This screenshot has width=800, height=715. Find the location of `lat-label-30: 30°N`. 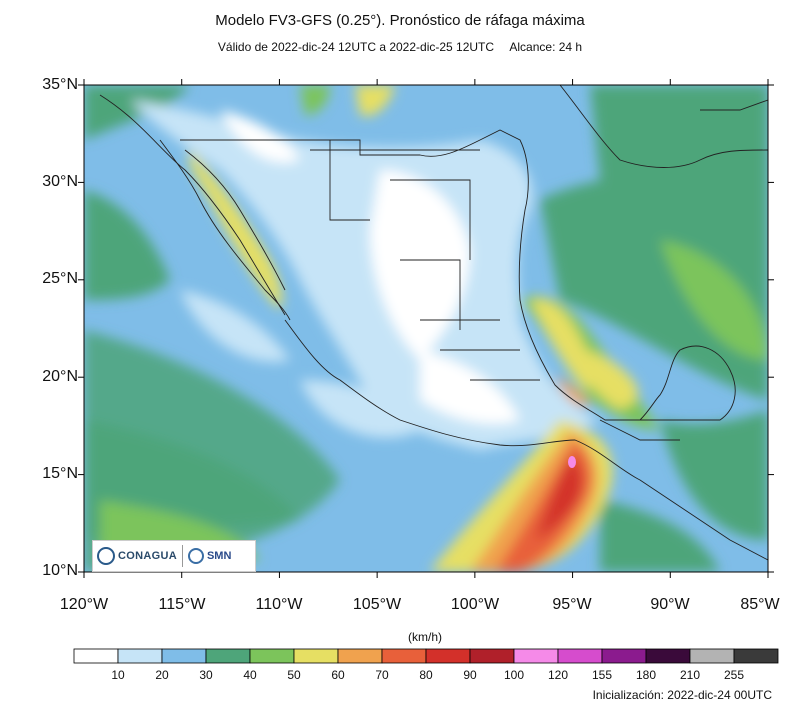

lat-label-30: 30°N is located at coordinates (60, 181).